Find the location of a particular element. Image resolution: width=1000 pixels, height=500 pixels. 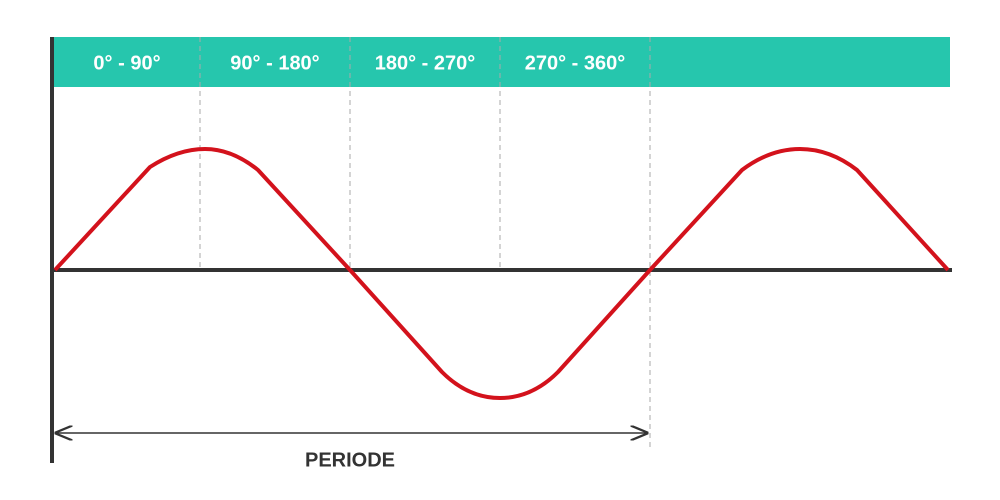

segment-label: 270° - 360° is located at coordinates (575, 63).